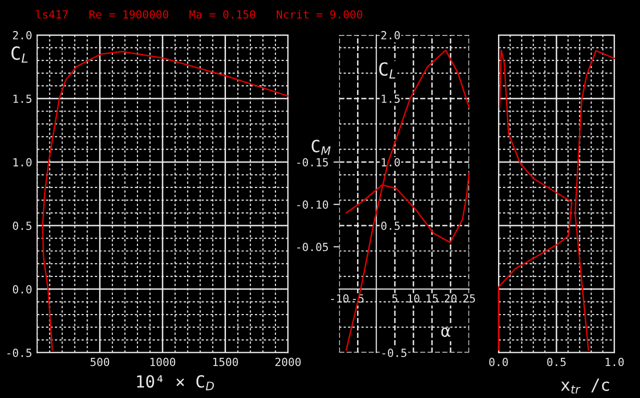  I want to click on x-tick-label: 500, so click(100, 362).